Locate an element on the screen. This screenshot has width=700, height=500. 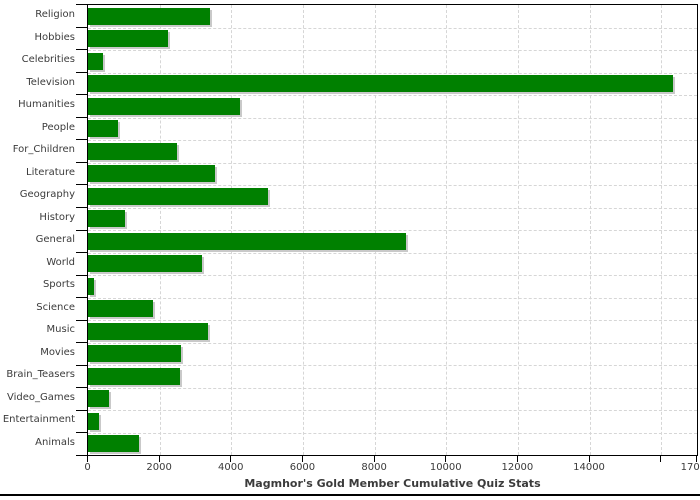
bar-celebrities is located at coordinates (96, 61).